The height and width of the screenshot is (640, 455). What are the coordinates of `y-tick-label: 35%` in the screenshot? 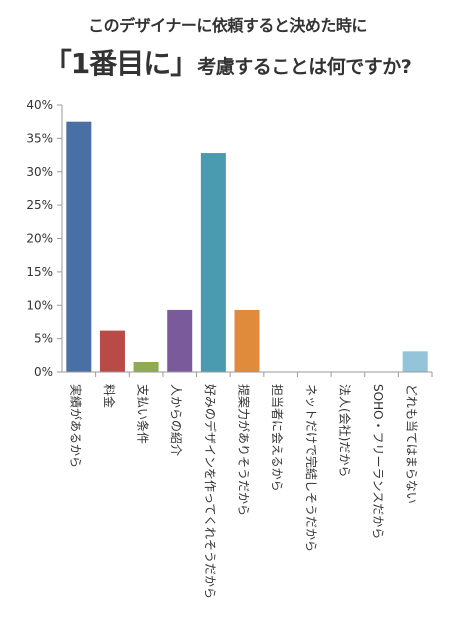 It's located at (39, 138).